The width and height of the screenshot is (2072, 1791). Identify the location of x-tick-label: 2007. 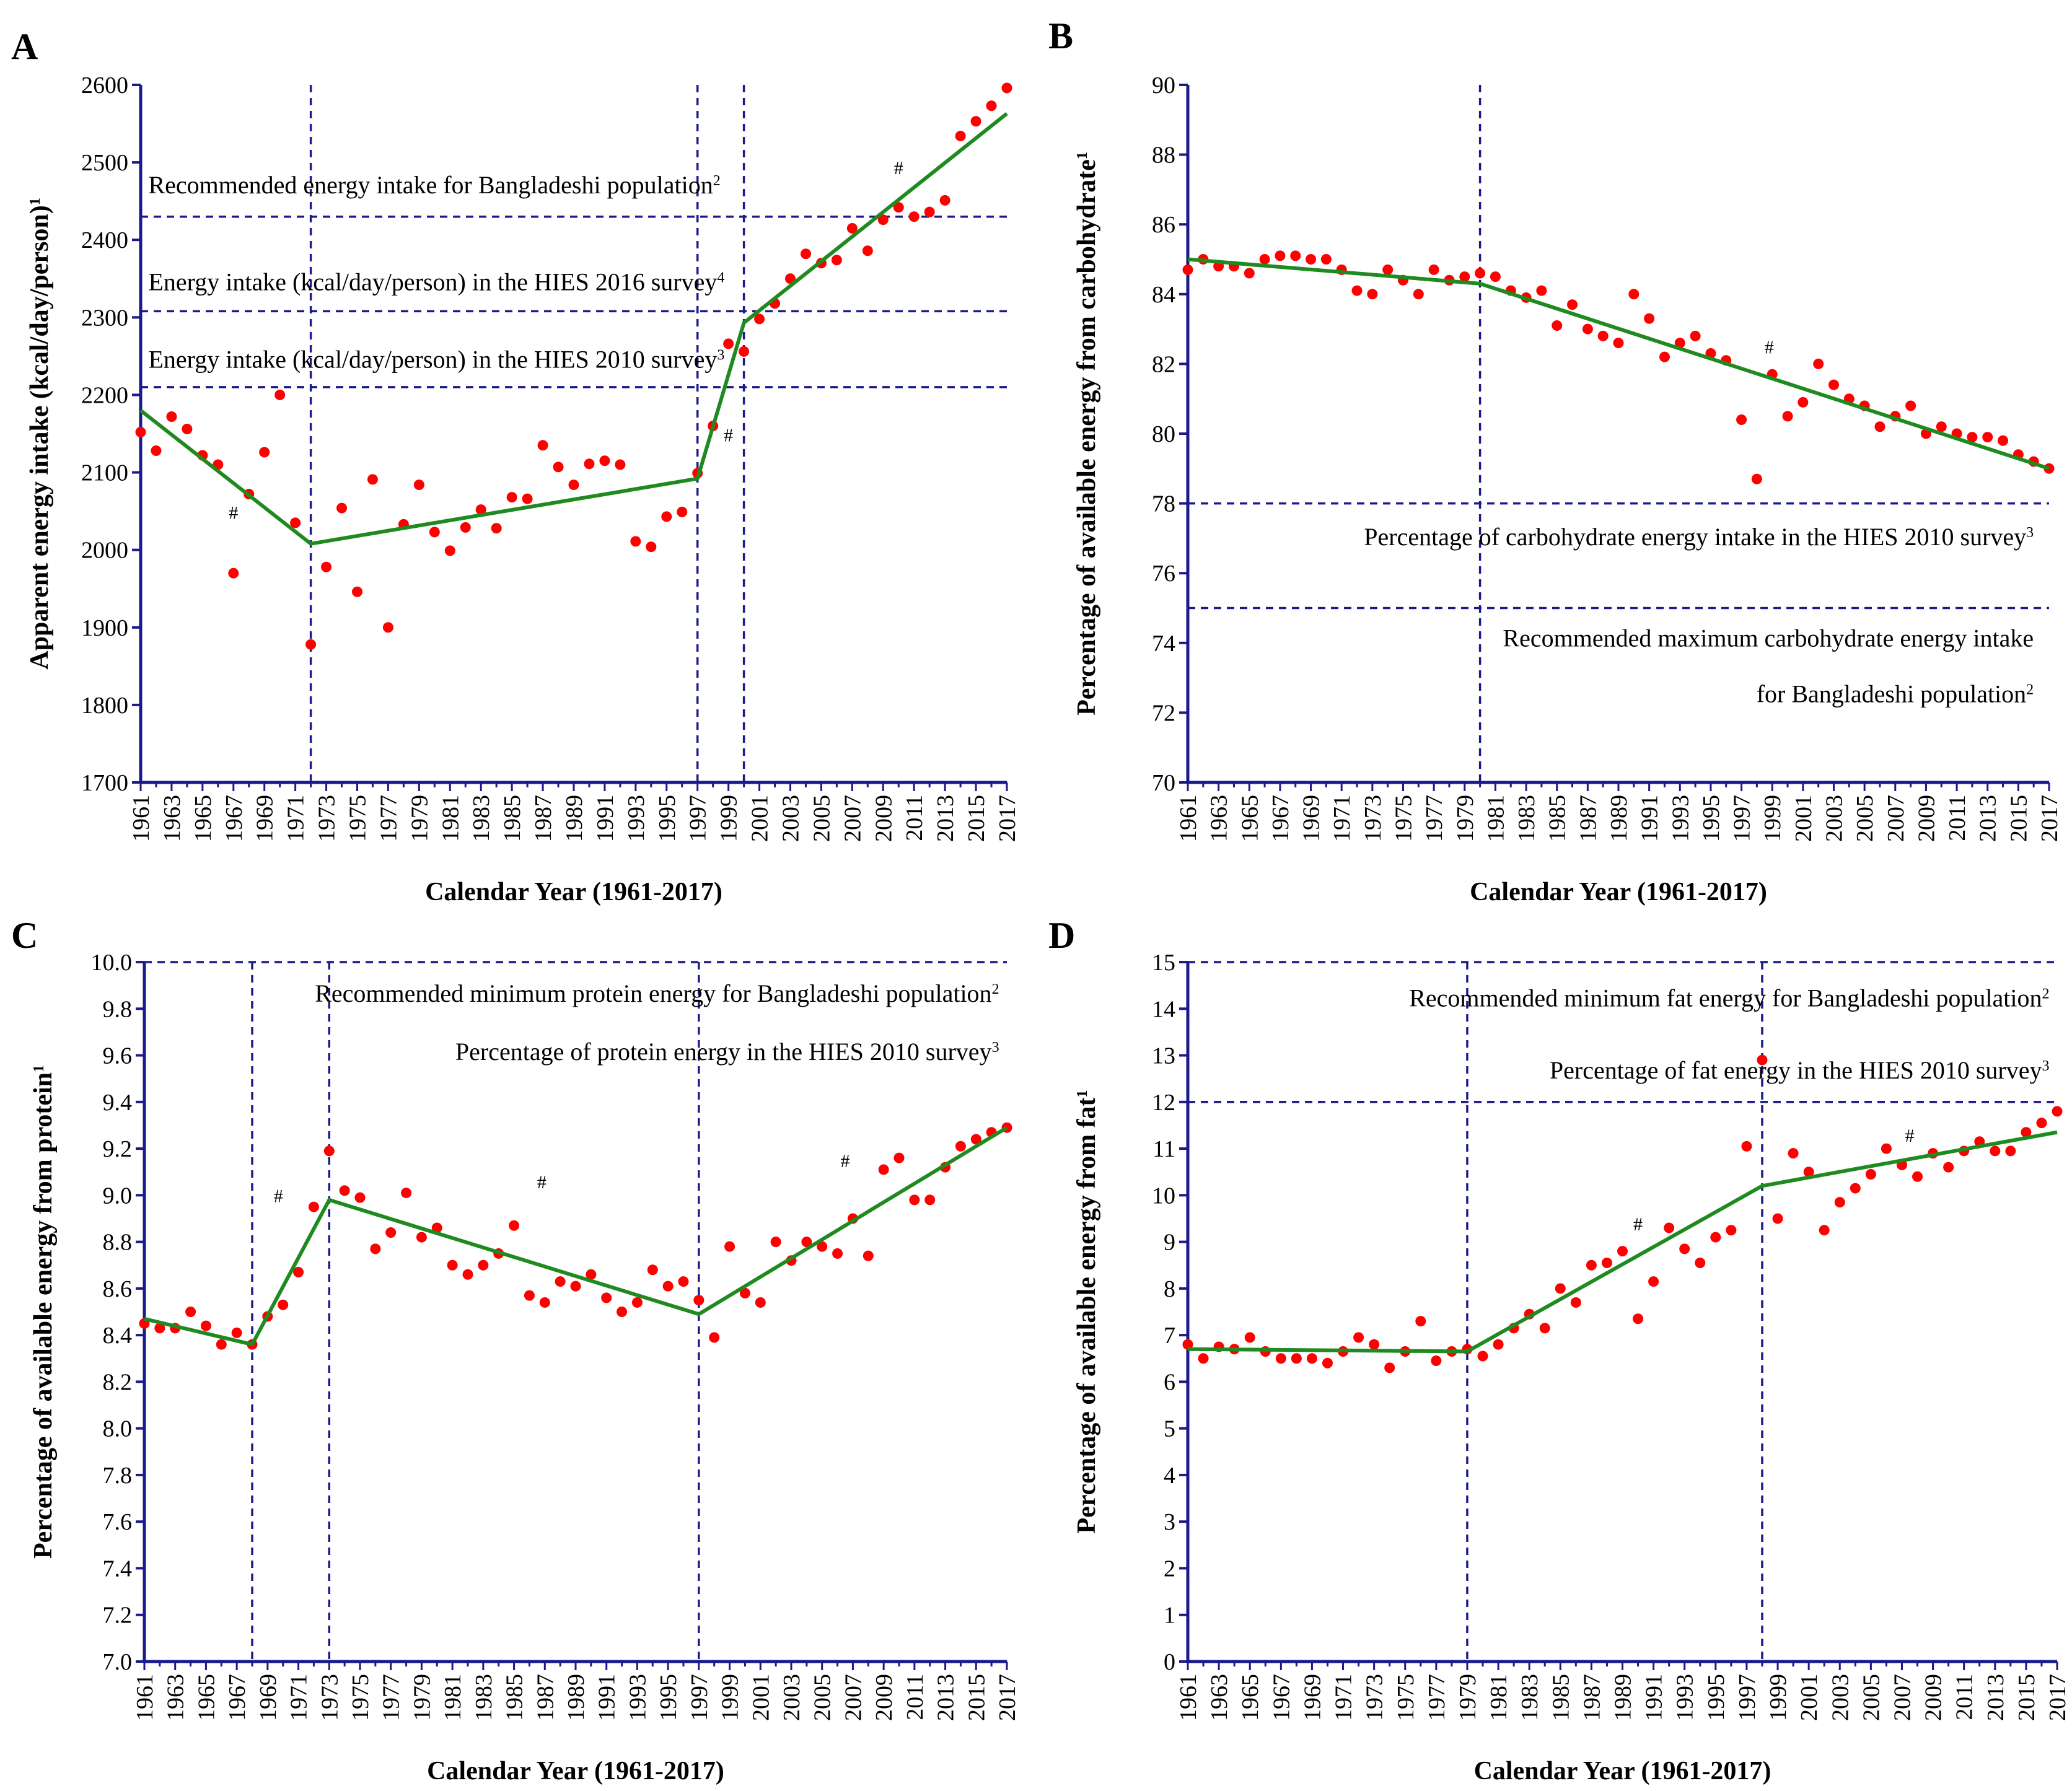
(853, 818).